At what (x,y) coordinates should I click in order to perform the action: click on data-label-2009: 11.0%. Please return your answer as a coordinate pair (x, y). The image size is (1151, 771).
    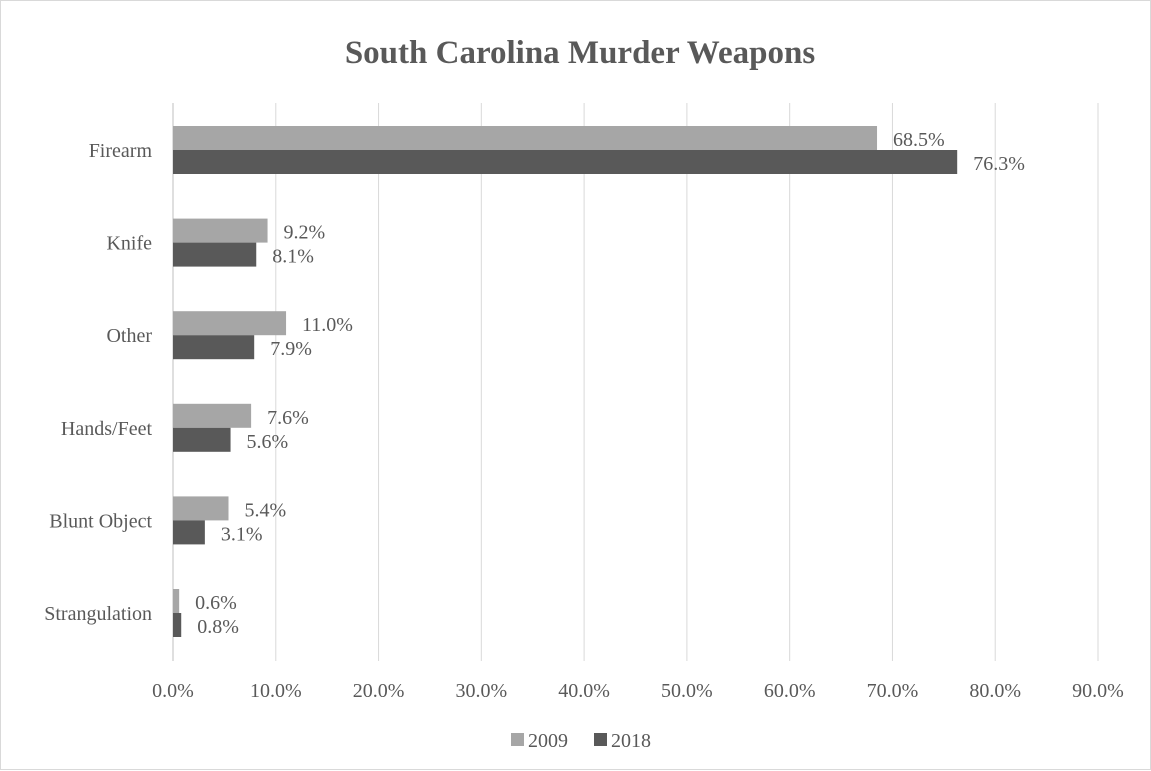
    Looking at the image, I should click on (327, 325).